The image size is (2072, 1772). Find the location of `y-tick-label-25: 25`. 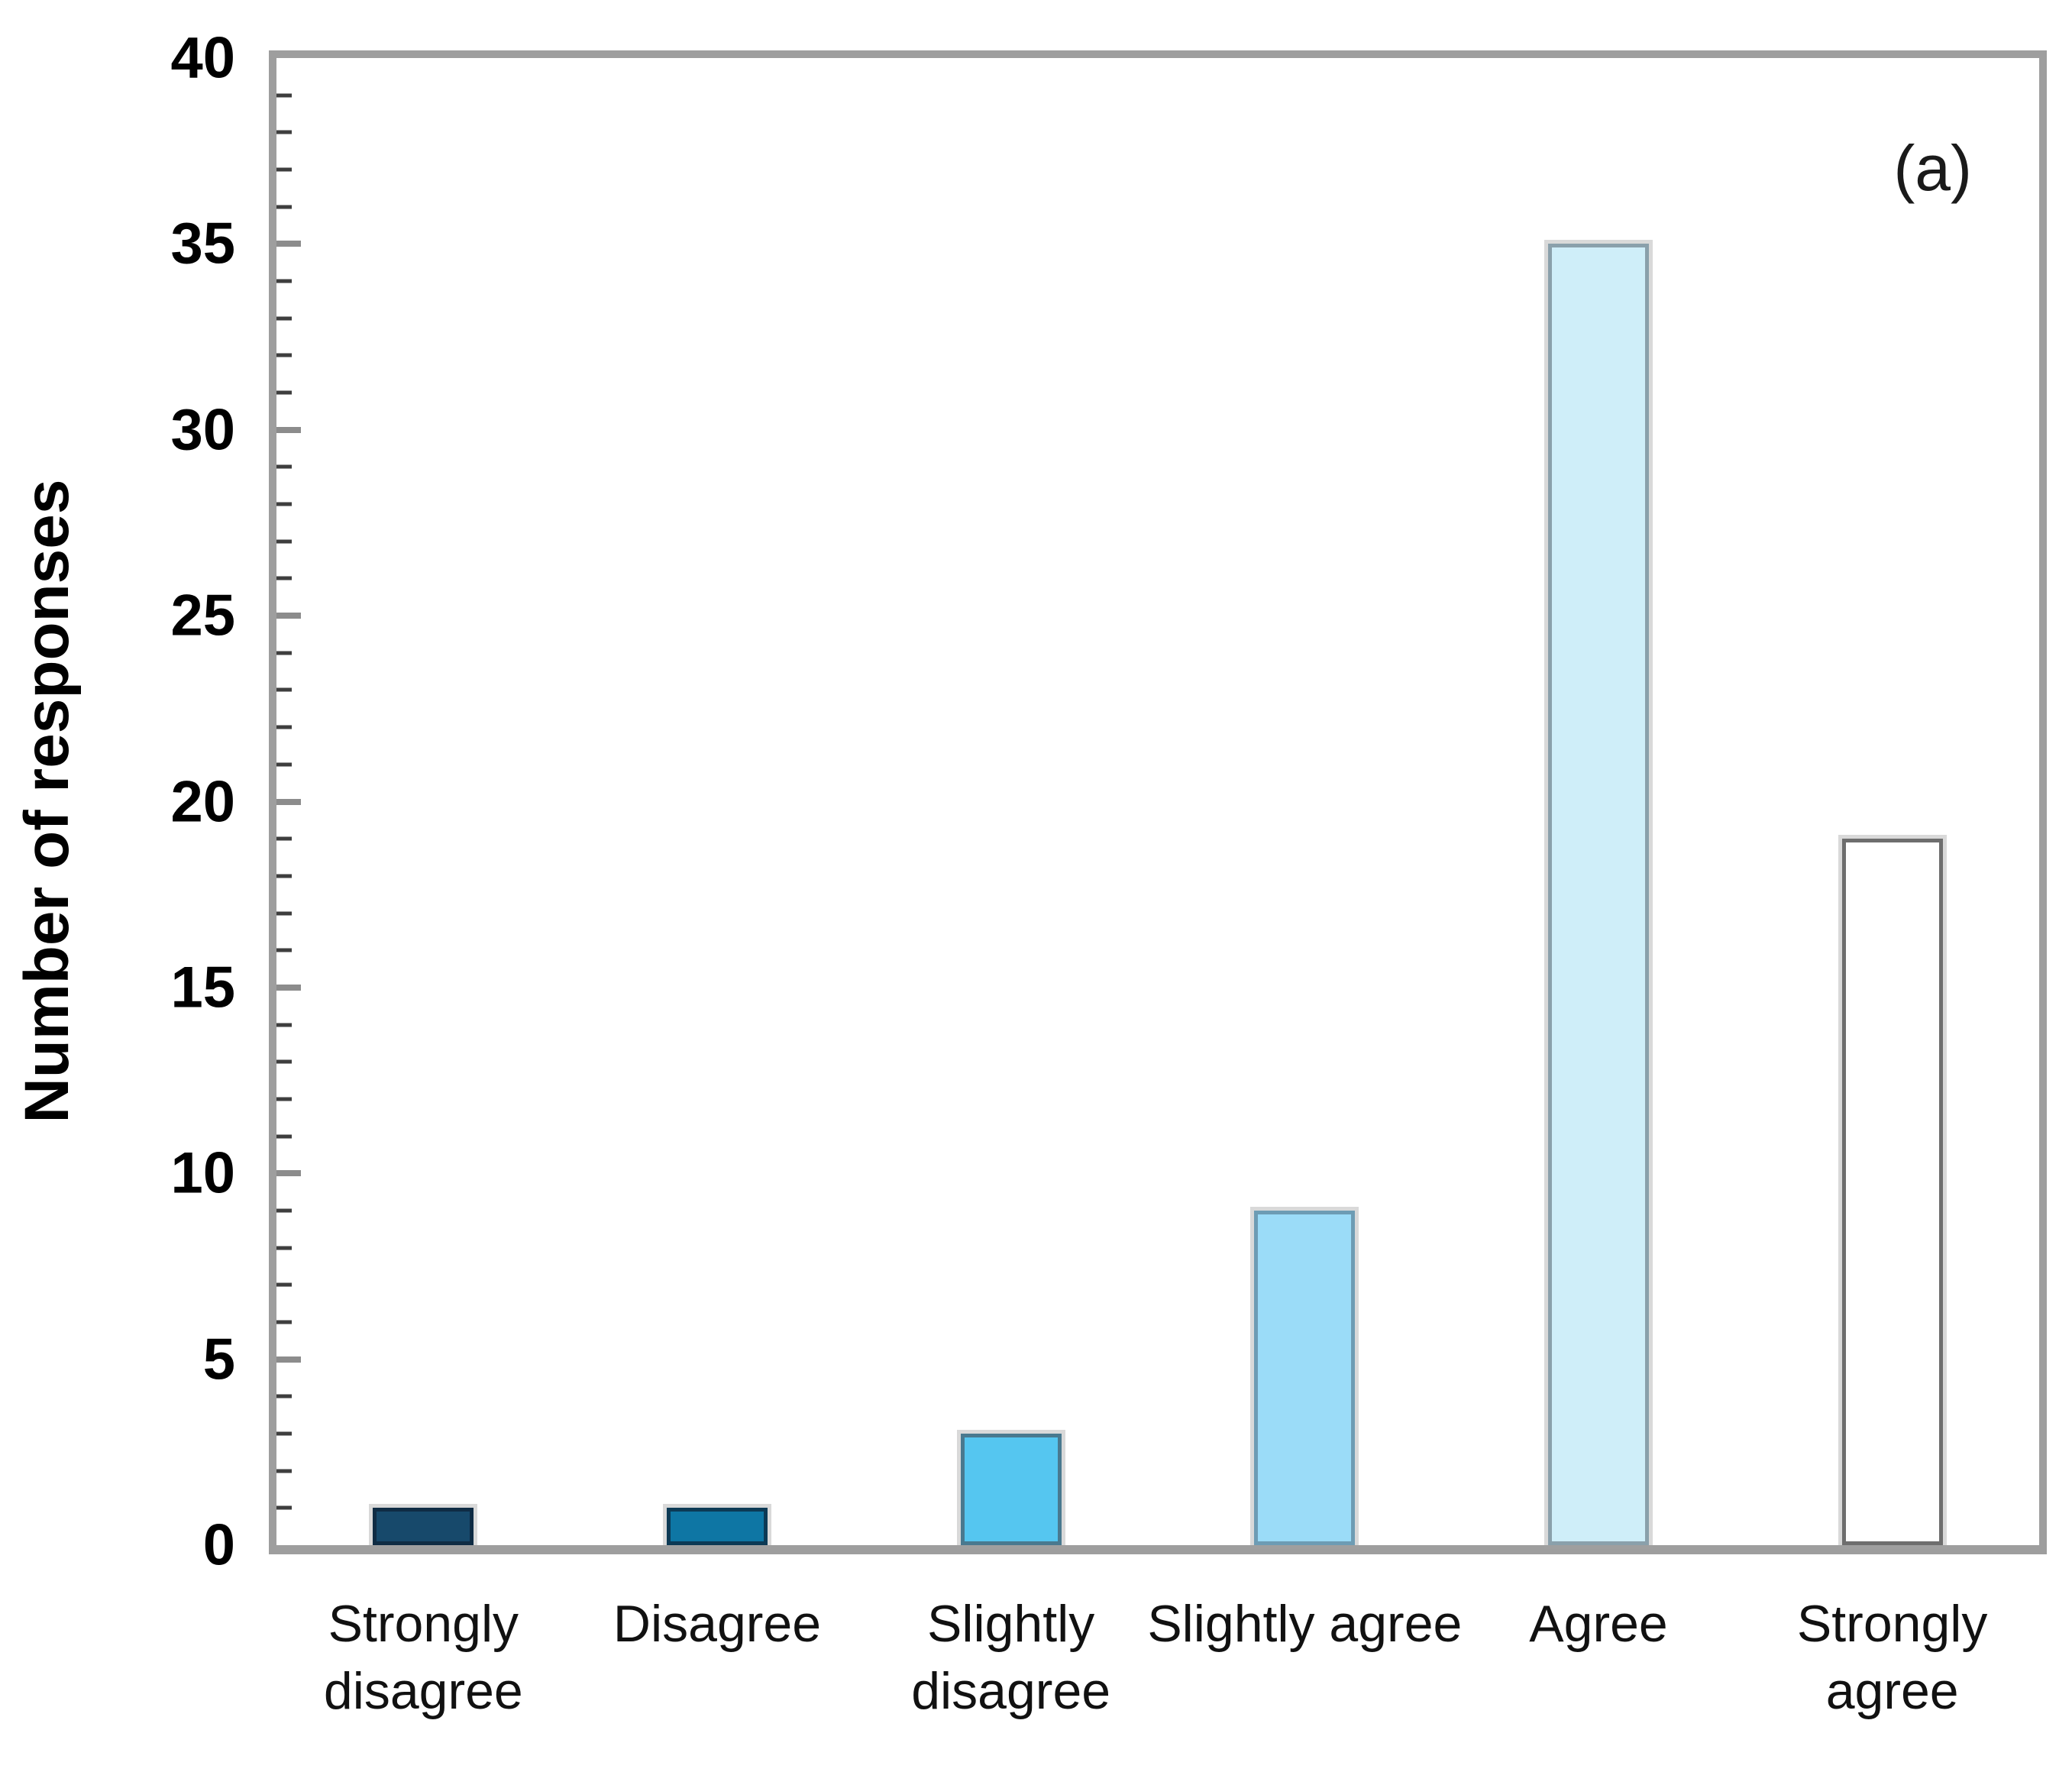

y-tick-label-25: 25 is located at coordinates (202, 616).